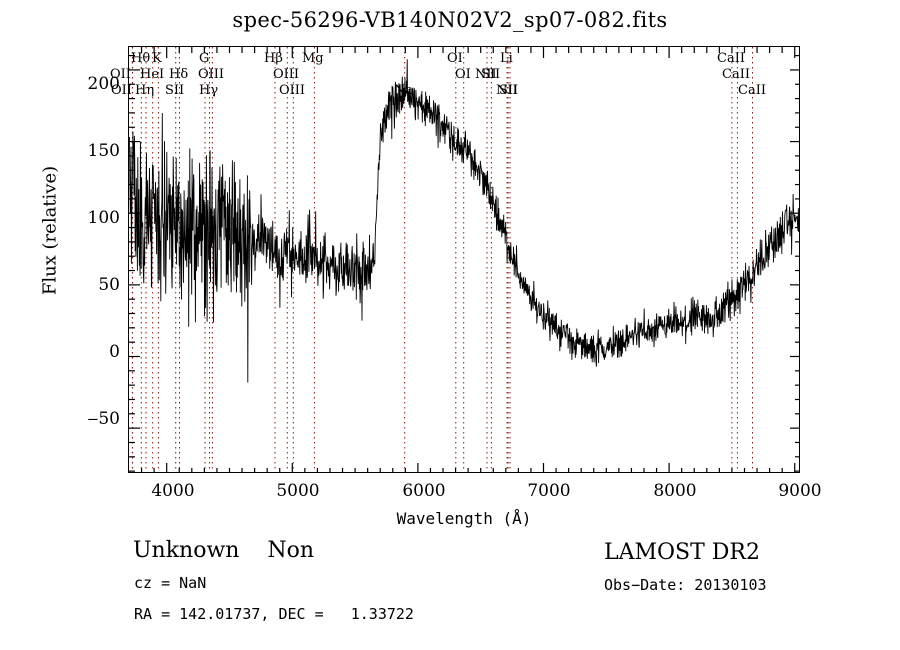 Image resolution: width=900 pixels, height=650 pixels. I want to click on x-axis-label: Wavelength (Å), so click(464, 518).